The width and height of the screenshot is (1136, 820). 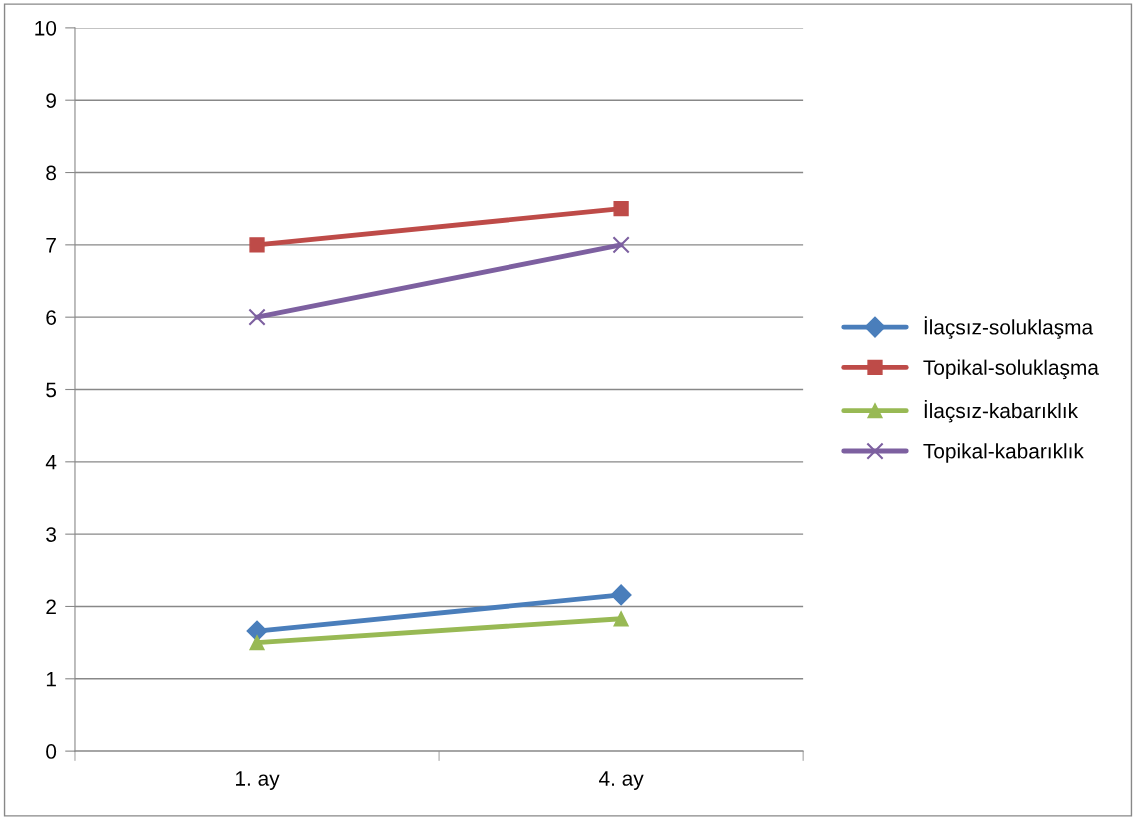 What do you see at coordinates (1009, 327) in the screenshot?
I see `legend-label: İlaçsız-soluklaşma` at bounding box center [1009, 327].